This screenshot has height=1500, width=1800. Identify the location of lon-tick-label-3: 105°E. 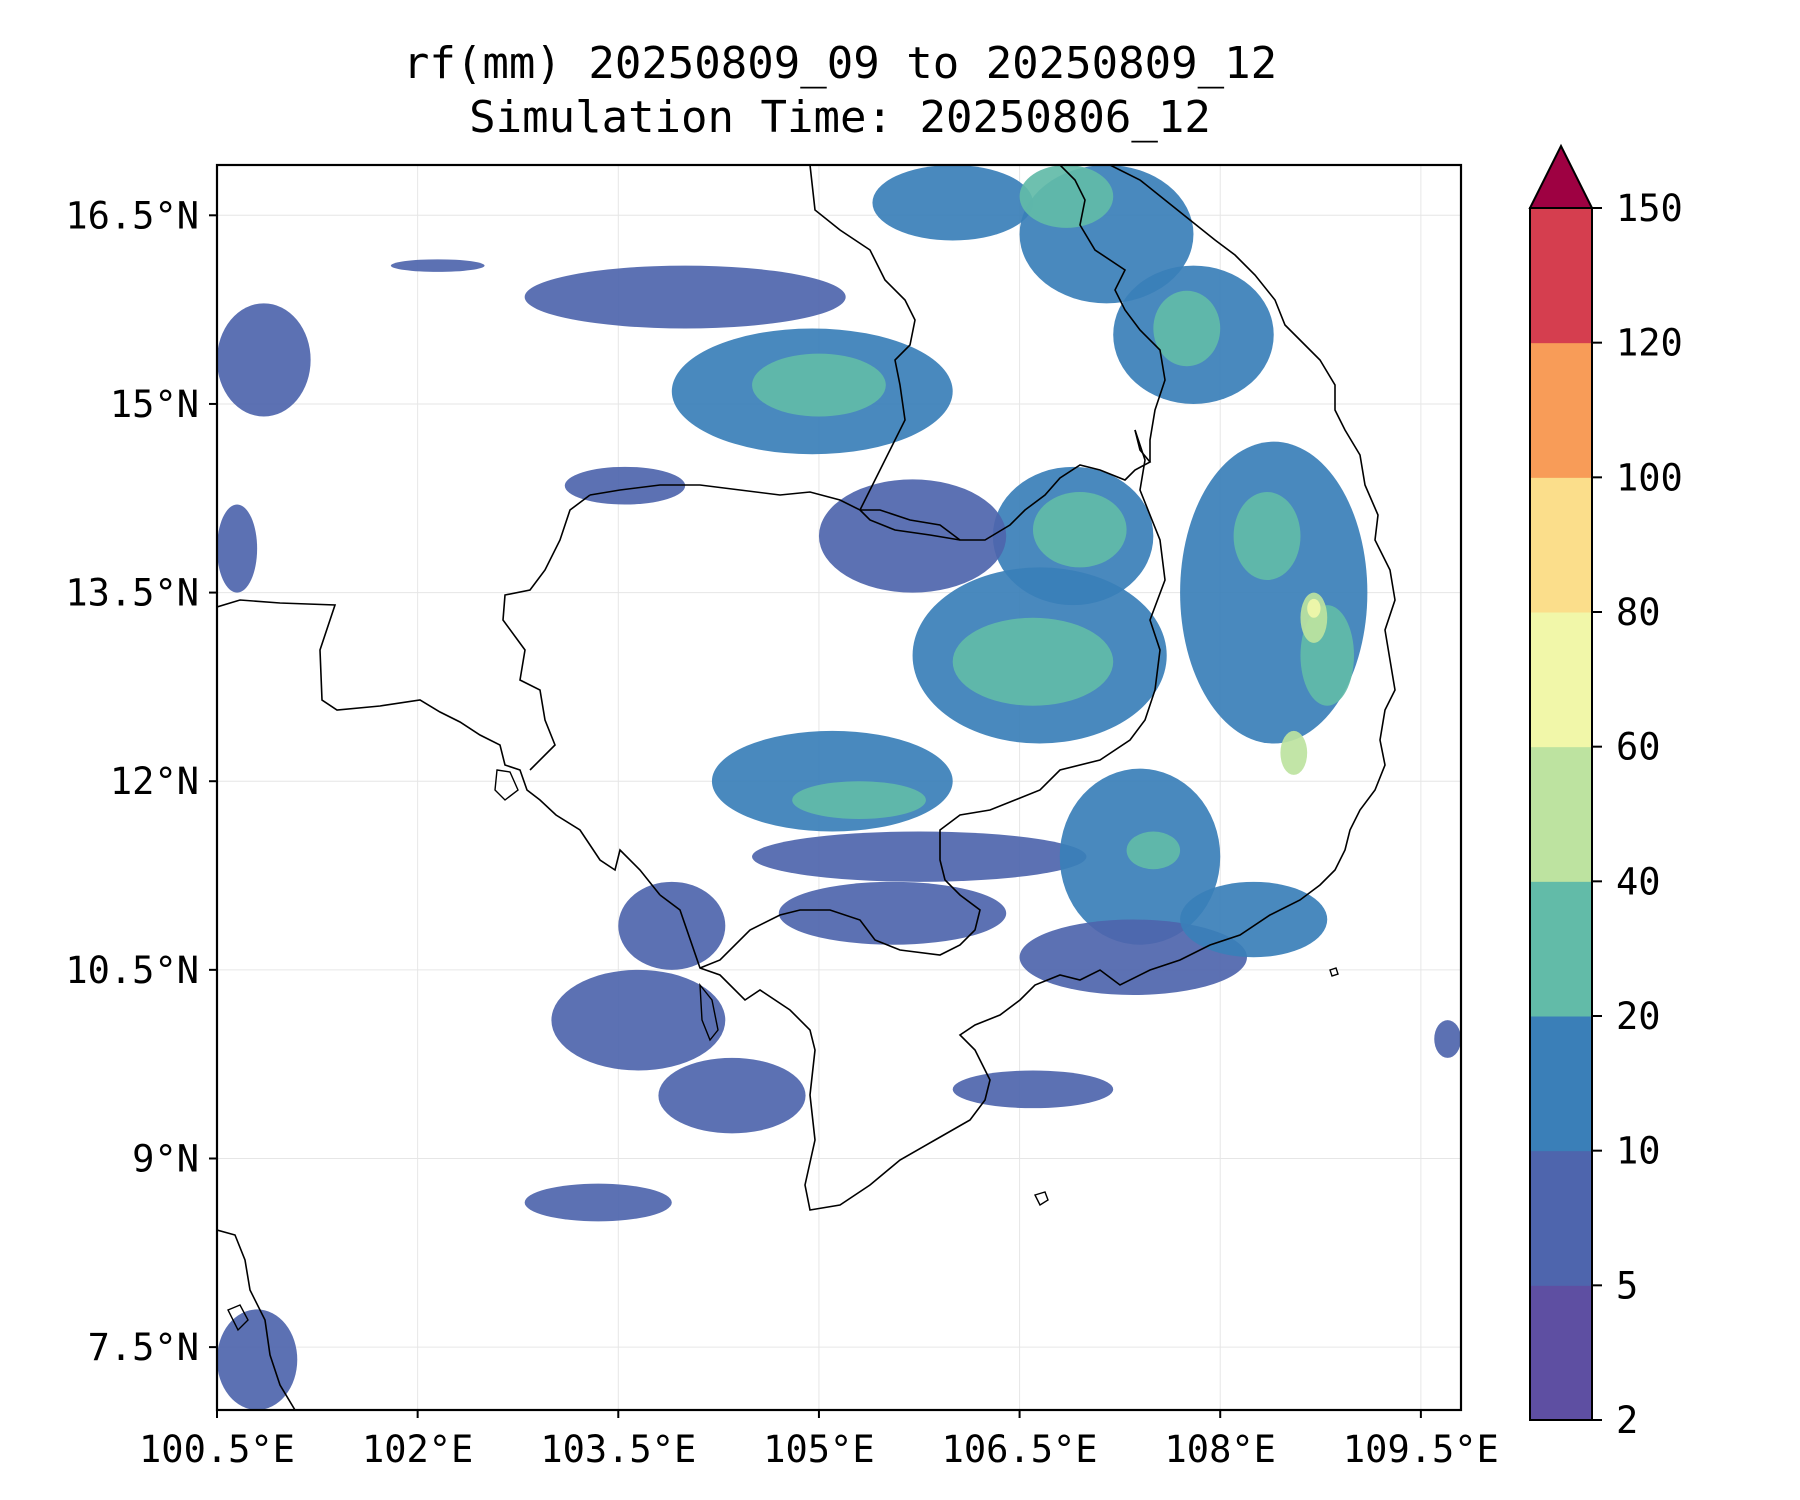
(818, 1449).